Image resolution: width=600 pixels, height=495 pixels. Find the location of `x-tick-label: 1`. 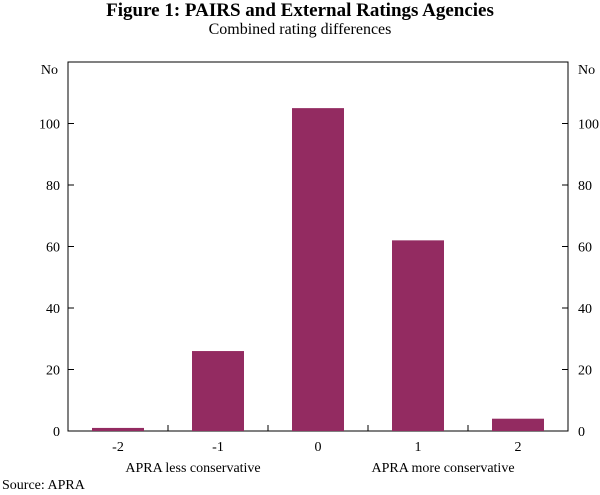

x-tick-label: 1 is located at coordinates (418, 447).